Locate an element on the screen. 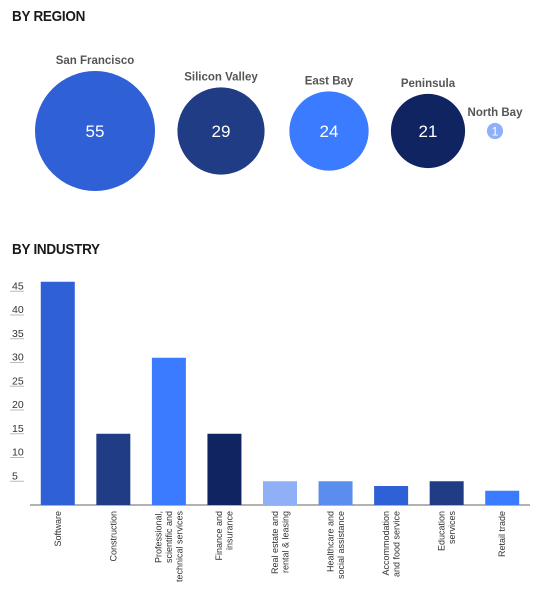 The image size is (540, 593). industry-section-title: BY INDUSTRY is located at coordinates (56, 249).